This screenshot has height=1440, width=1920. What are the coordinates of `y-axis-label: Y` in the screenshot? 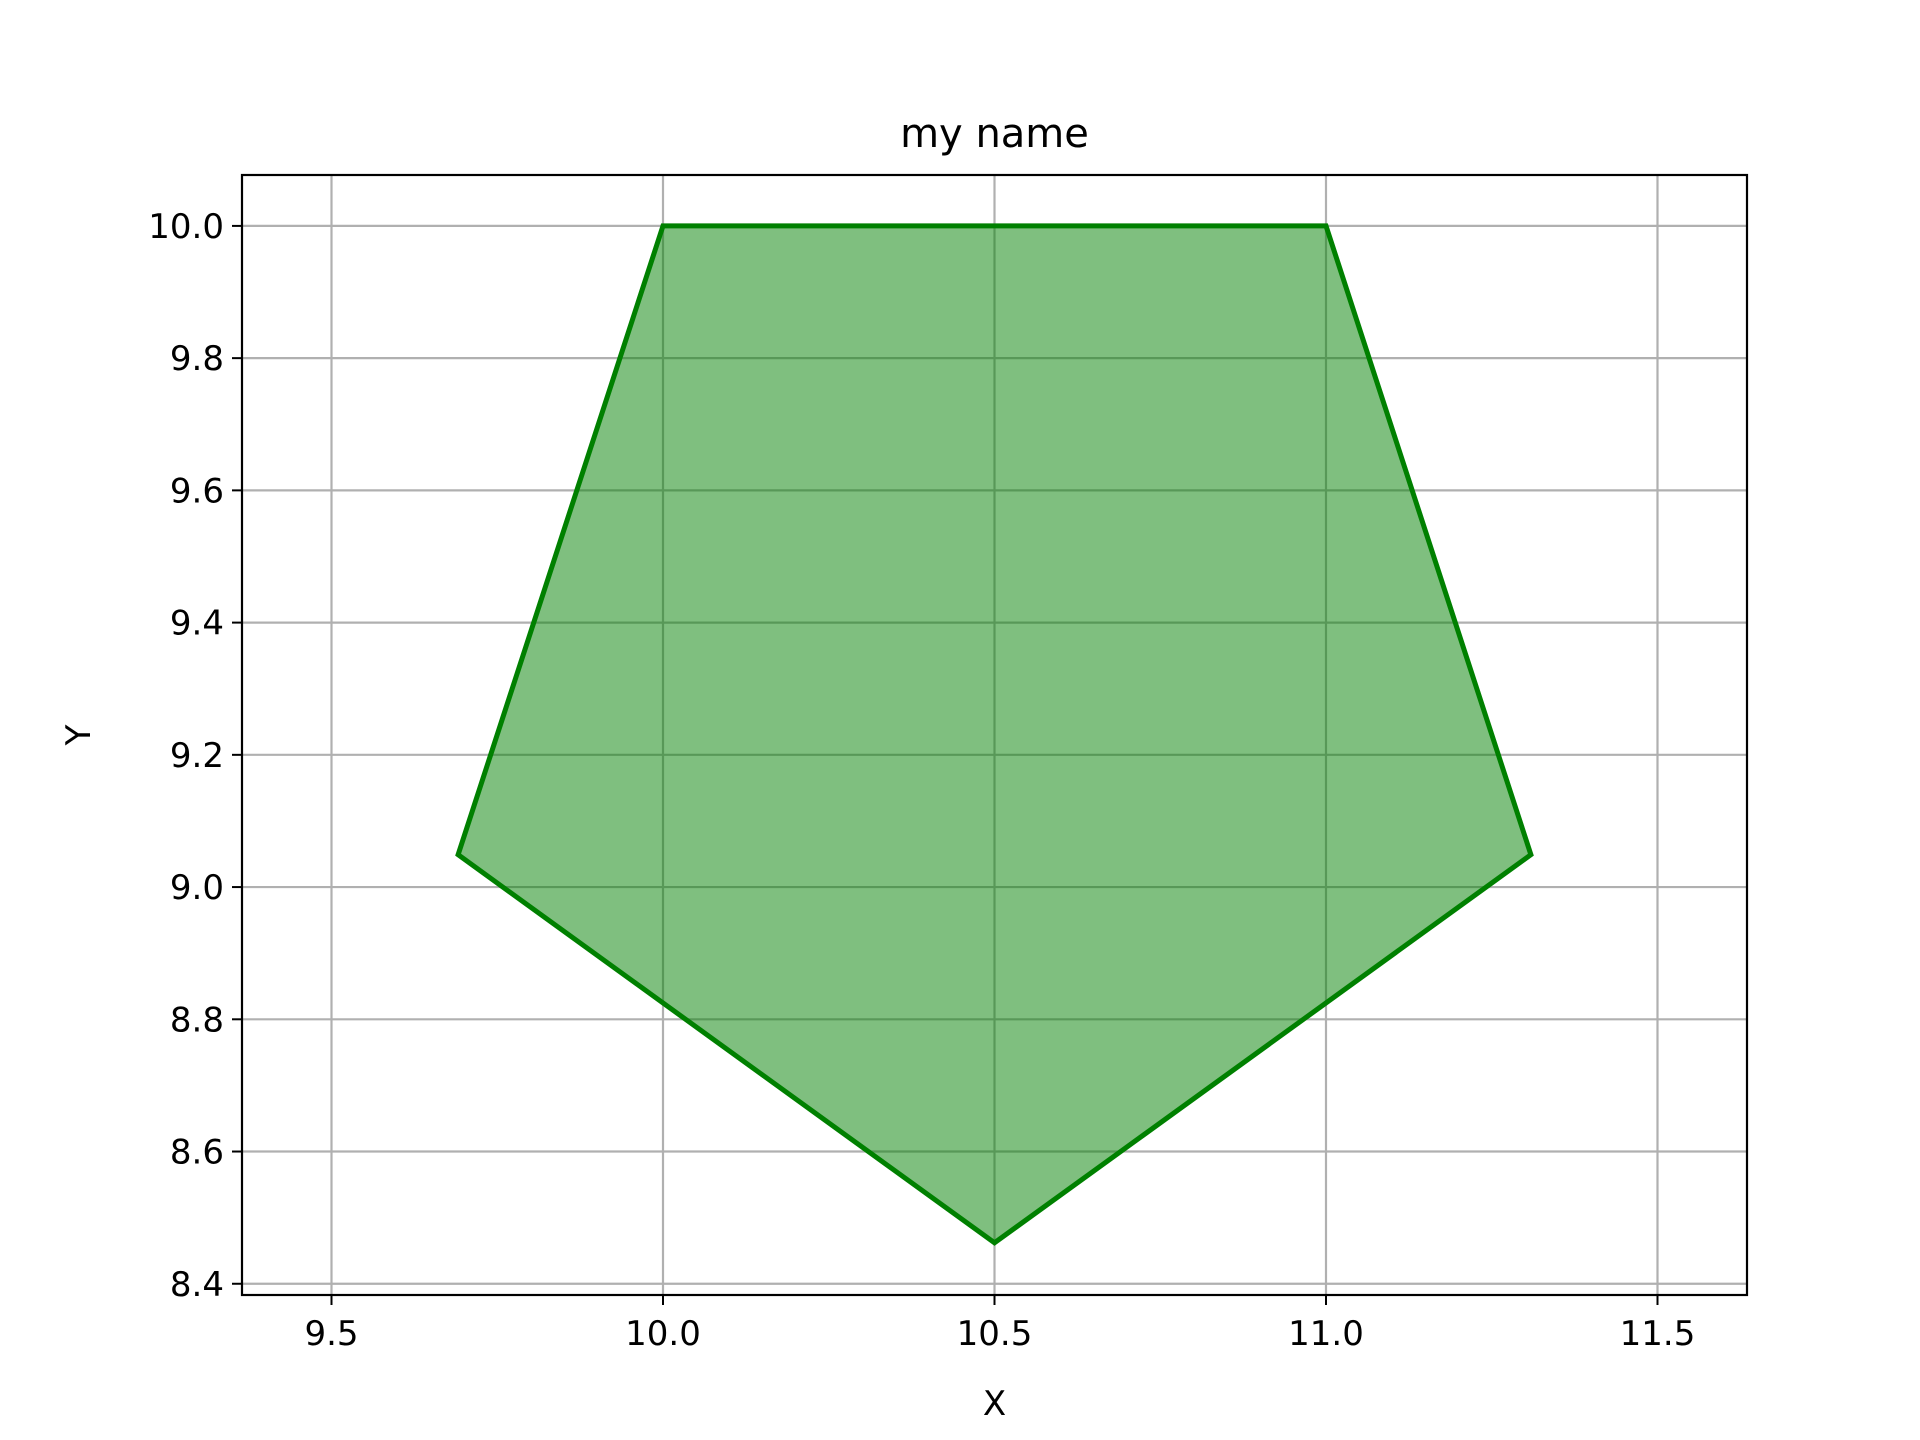 It's located at (79, 735).